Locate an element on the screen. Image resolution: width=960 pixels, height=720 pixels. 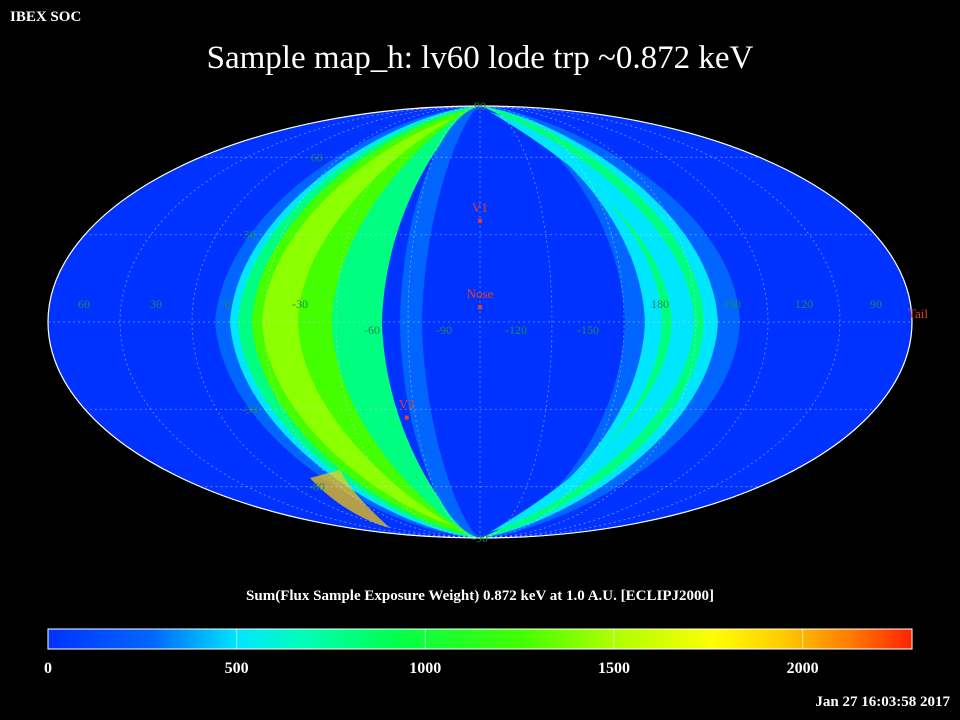
latitude-label: 30 is located at coordinates (250, 235).